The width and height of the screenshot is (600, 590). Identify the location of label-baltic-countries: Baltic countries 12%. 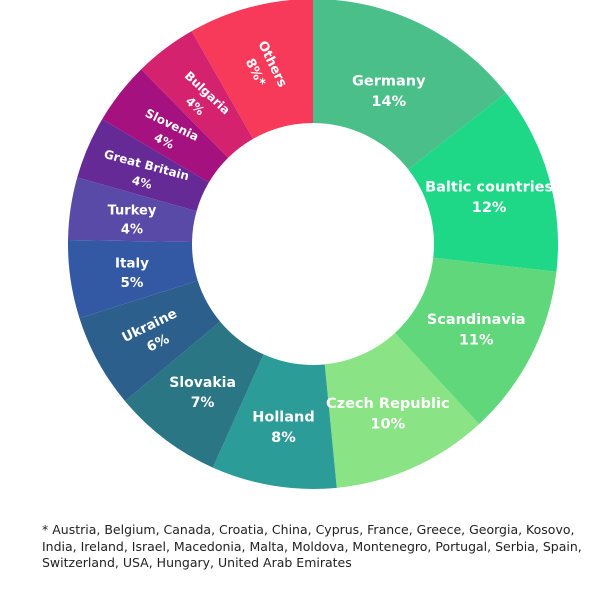
(489, 197).